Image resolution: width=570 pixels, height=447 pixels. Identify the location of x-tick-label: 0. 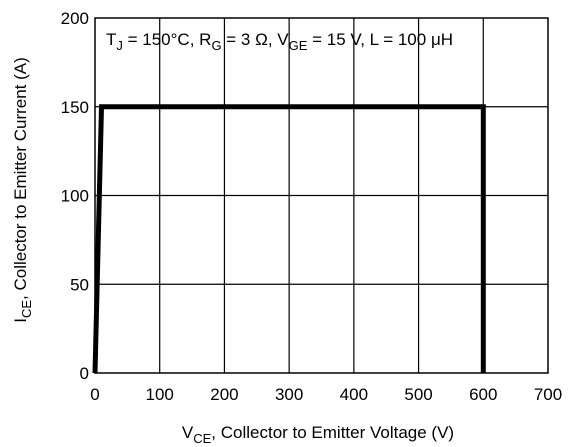
(94, 394).